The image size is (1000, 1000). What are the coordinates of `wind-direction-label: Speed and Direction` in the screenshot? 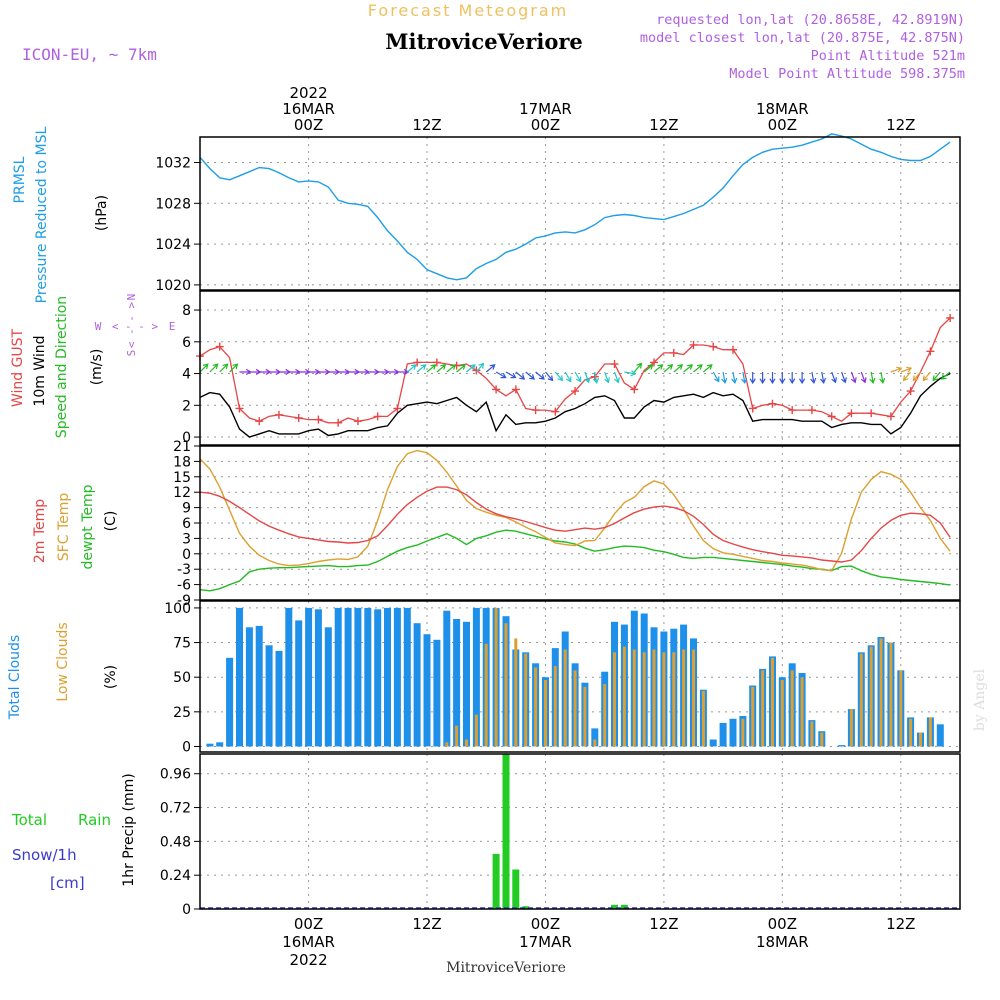 It's located at (62, 367).